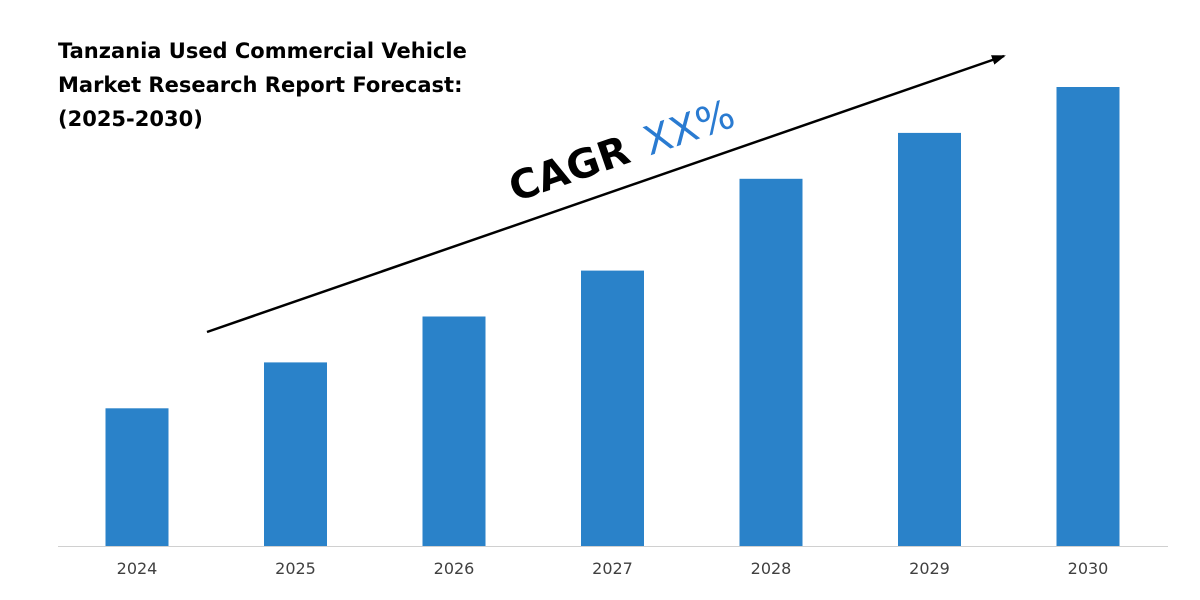  Describe the element at coordinates (454, 431) in the screenshot. I see `bar-2026` at that location.